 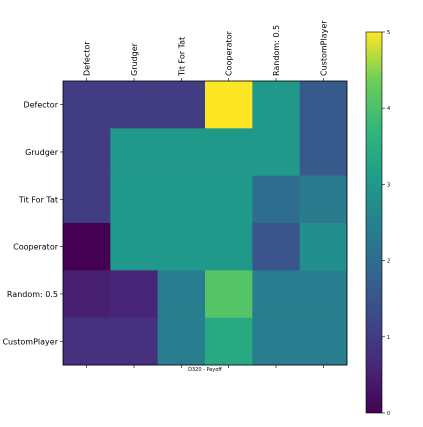 What do you see at coordinates (323, 48) in the screenshot?
I see `x-tick-label: CustomPlayer` at bounding box center [323, 48].